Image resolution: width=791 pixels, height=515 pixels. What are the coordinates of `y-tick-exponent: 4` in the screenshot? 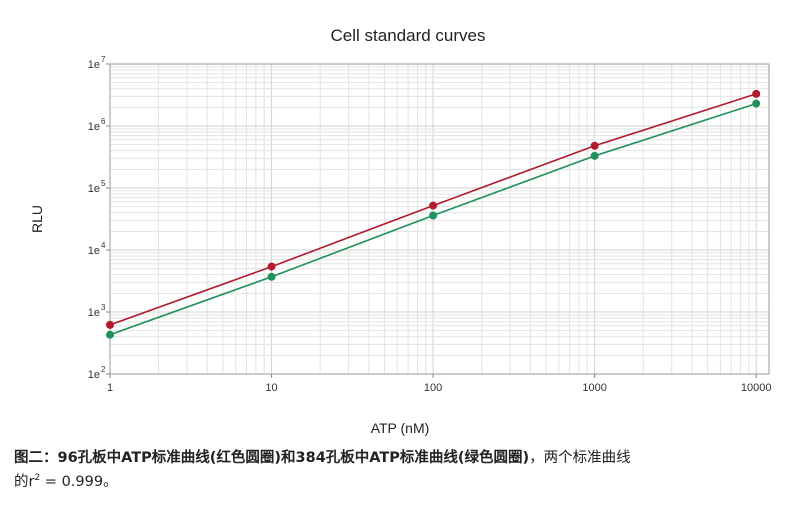 It's located at (103, 245).